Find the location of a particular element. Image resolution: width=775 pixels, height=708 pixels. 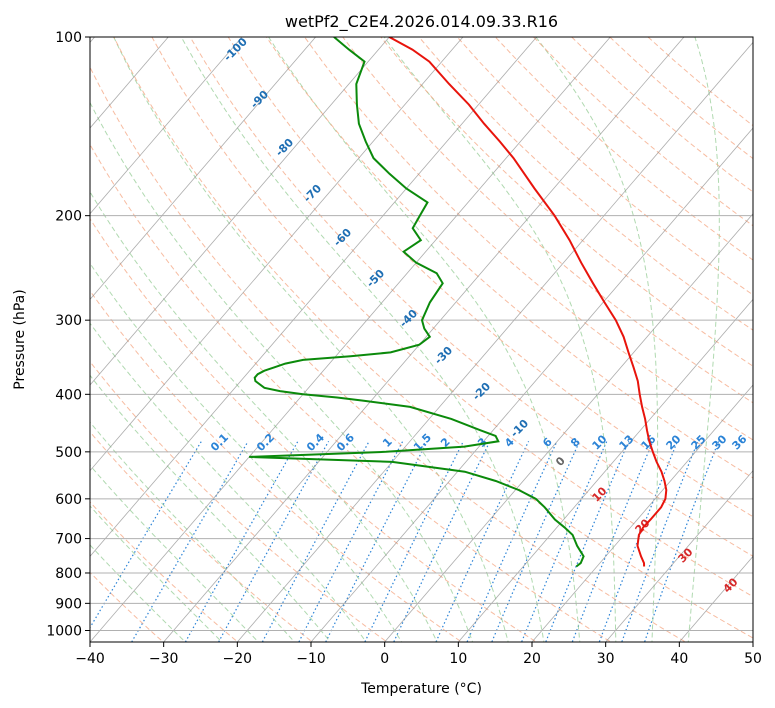

isotherm-label: -10 is located at coordinates (519, 428).